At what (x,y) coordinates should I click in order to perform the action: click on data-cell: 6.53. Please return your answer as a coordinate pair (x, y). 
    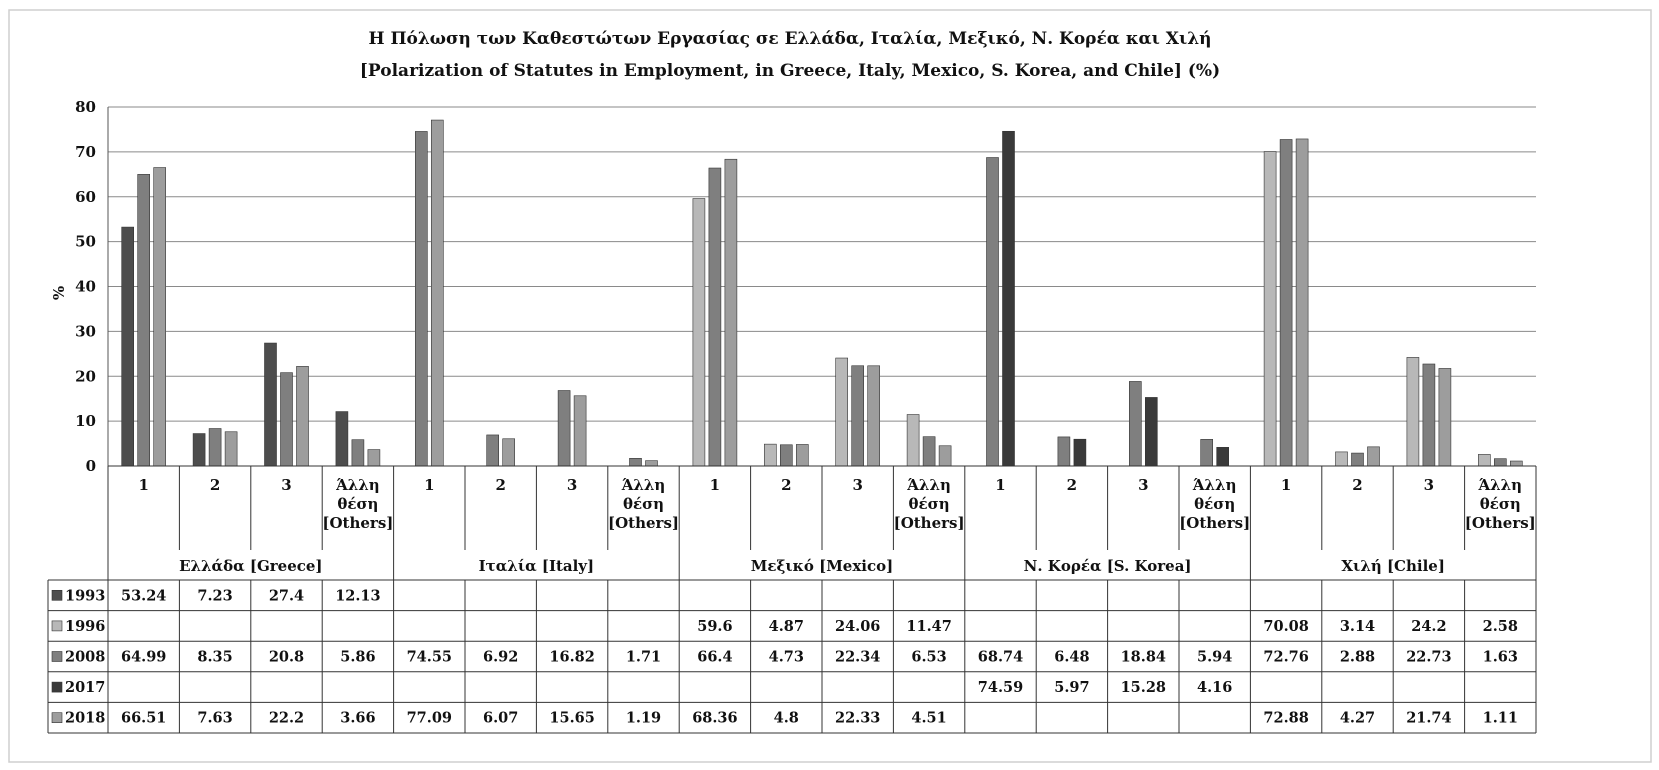
    Looking at the image, I should click on (928, 657).